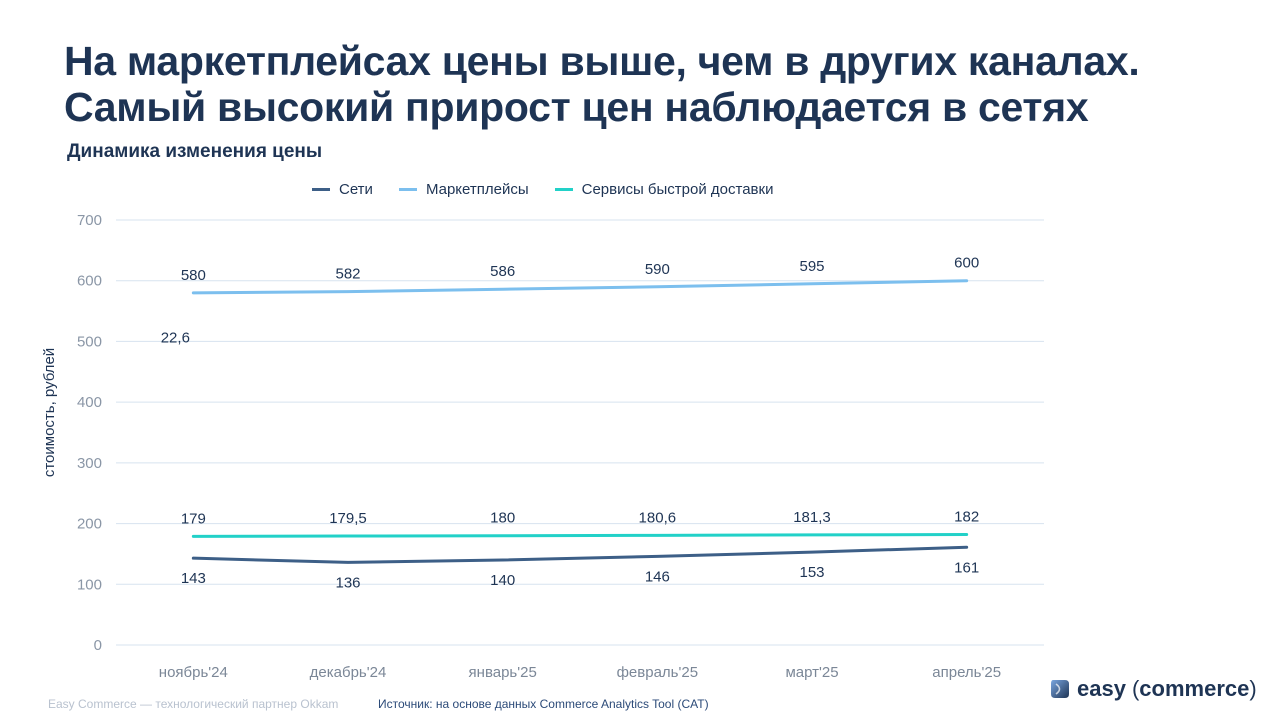 The width and height of the screenshot is (1280, 719). I want to click on y-tick-label: 200, so click(89, 524).